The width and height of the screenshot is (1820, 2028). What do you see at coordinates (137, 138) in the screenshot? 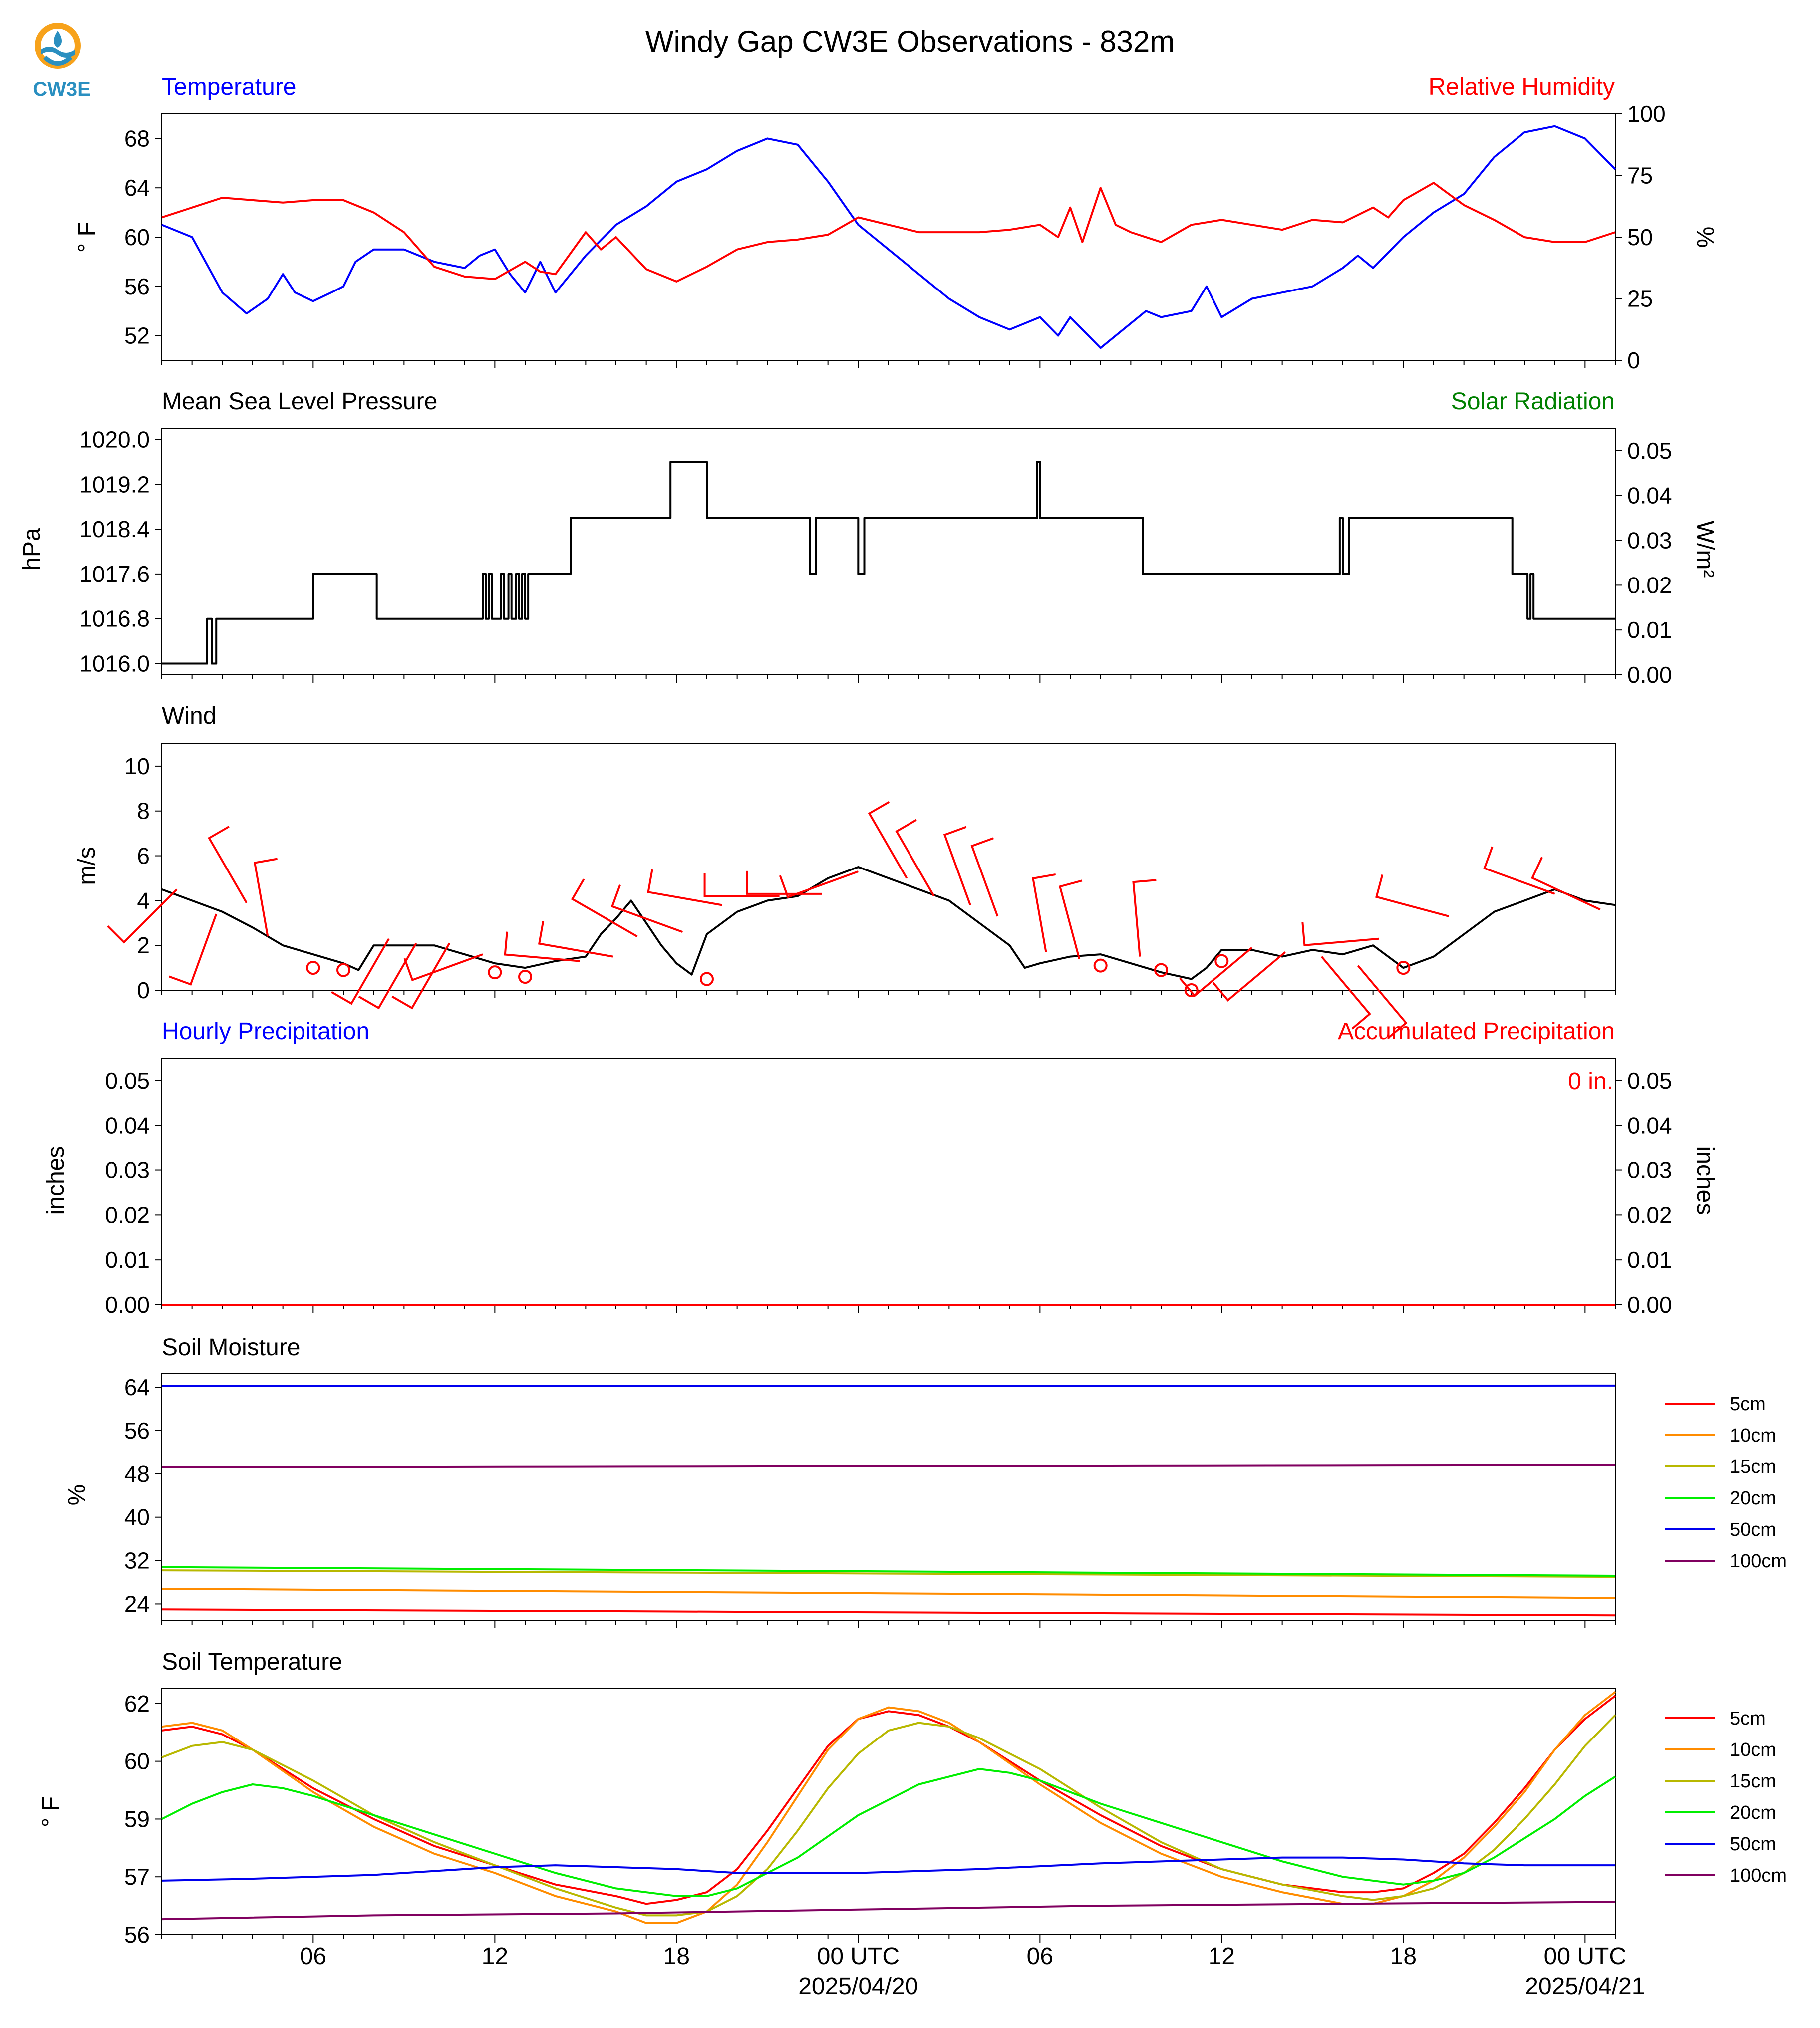
I see `y-tick-label: 68` at bounding box center [137, 138].